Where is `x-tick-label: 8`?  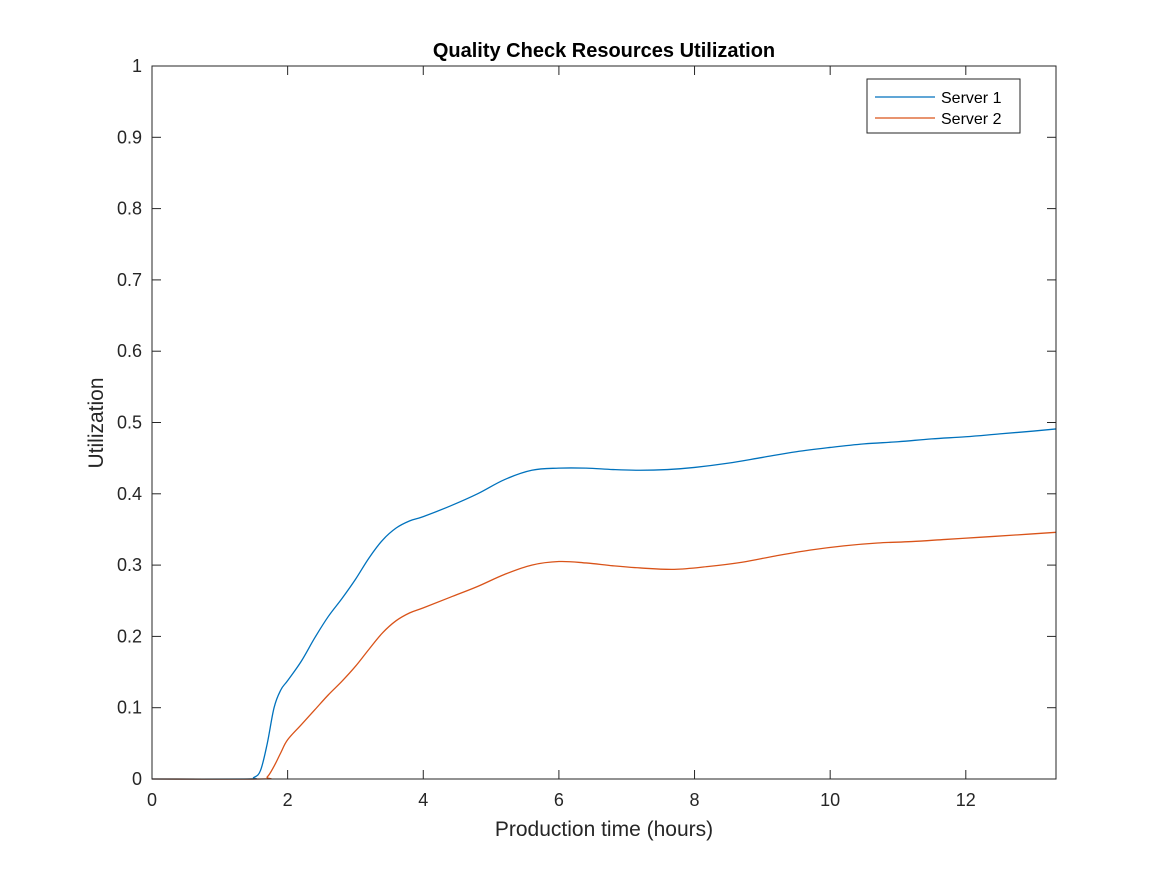 x-tick-label: 8 is located at coordinates (695, 800).